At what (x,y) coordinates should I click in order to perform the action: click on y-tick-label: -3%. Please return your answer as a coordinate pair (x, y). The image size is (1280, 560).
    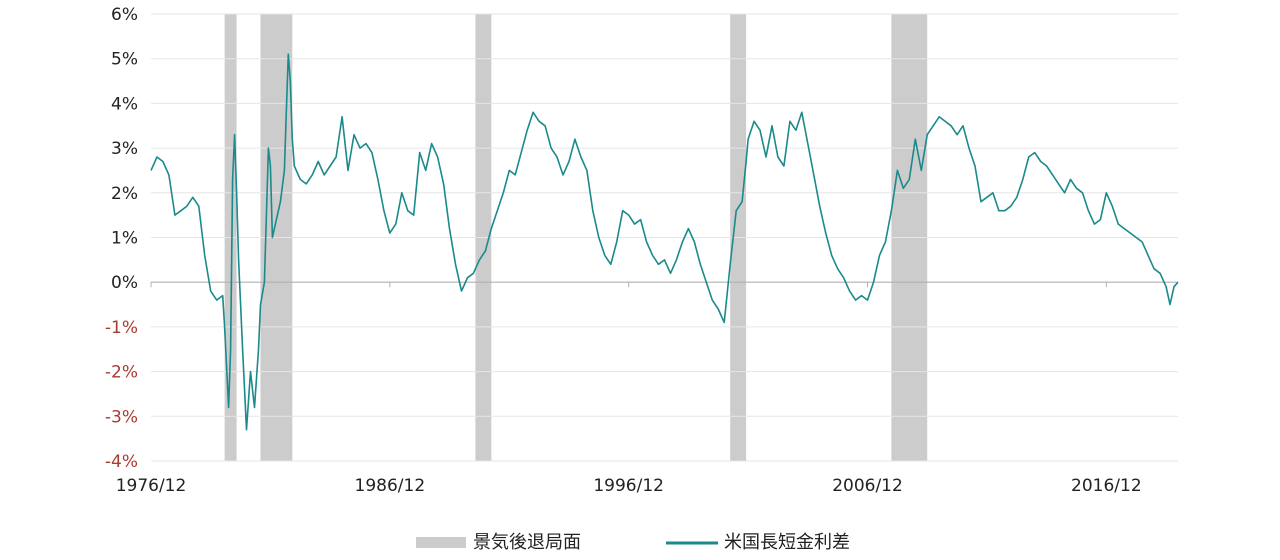
    Looking at the image, I should click on (121, 417).